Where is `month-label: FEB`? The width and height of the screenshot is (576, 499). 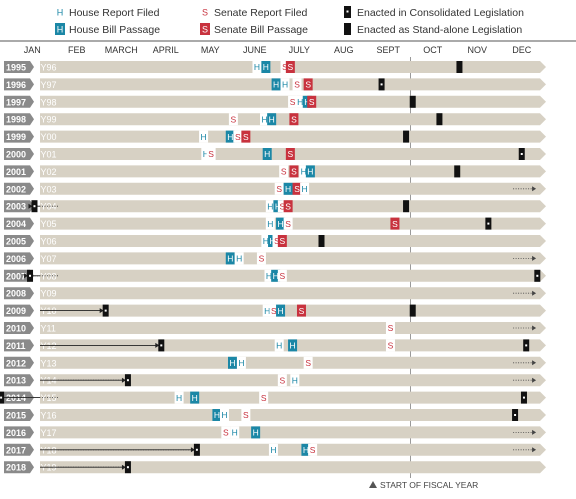
month-label: FEB is located at coordinates (77, 50).